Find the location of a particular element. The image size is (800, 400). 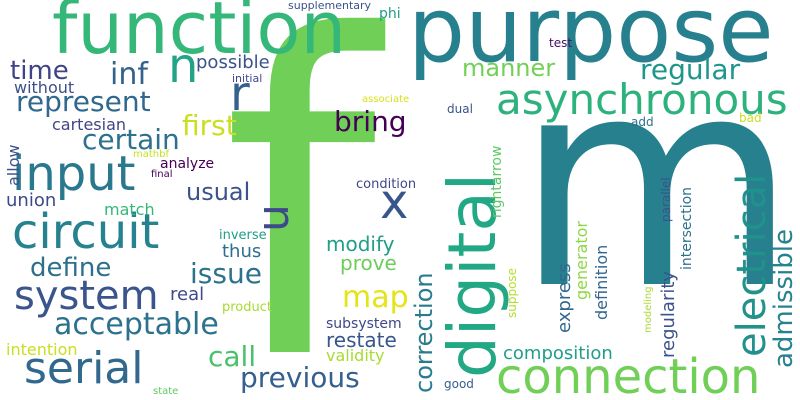

word-associate: associate is located at coordinates (386, 99).